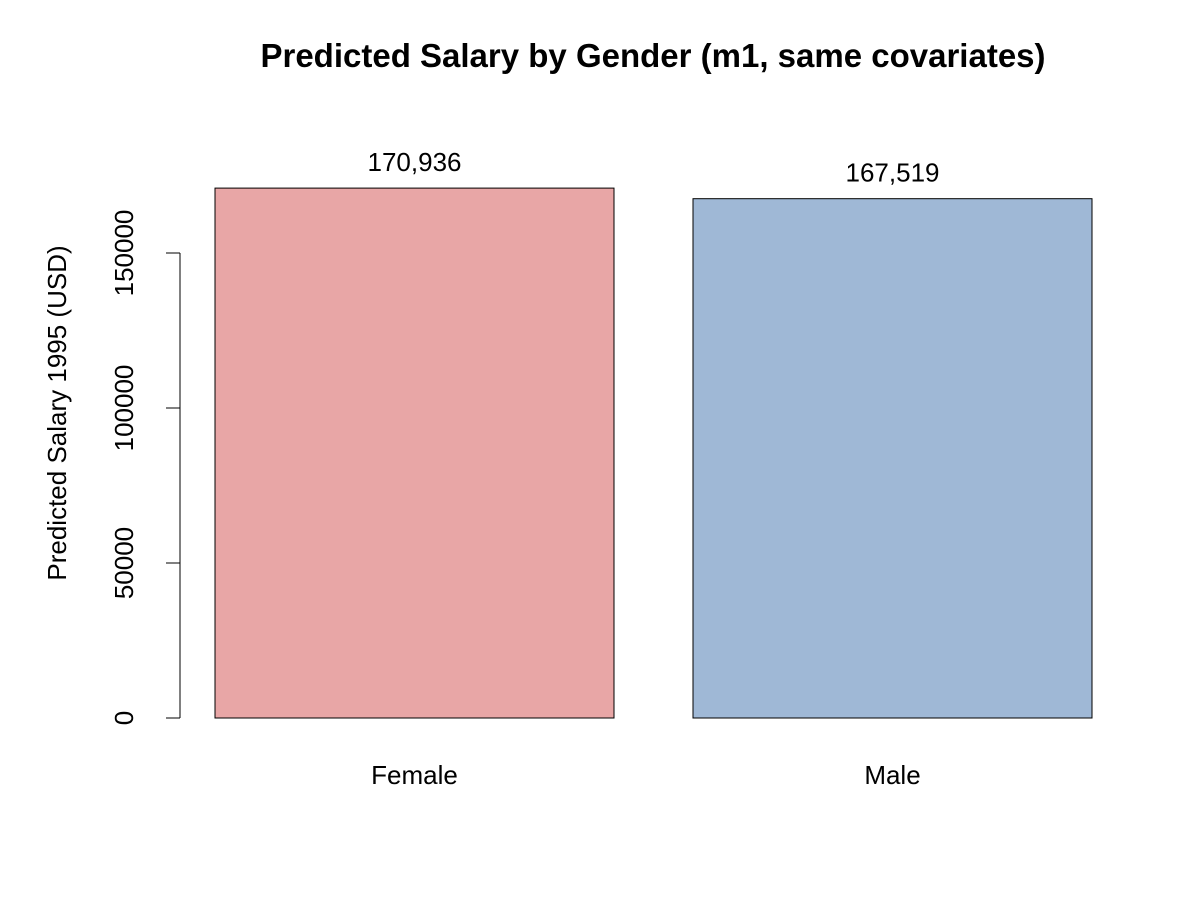  I want to click on y-axis: 0 50000 100000 150000, so click(145, 467).